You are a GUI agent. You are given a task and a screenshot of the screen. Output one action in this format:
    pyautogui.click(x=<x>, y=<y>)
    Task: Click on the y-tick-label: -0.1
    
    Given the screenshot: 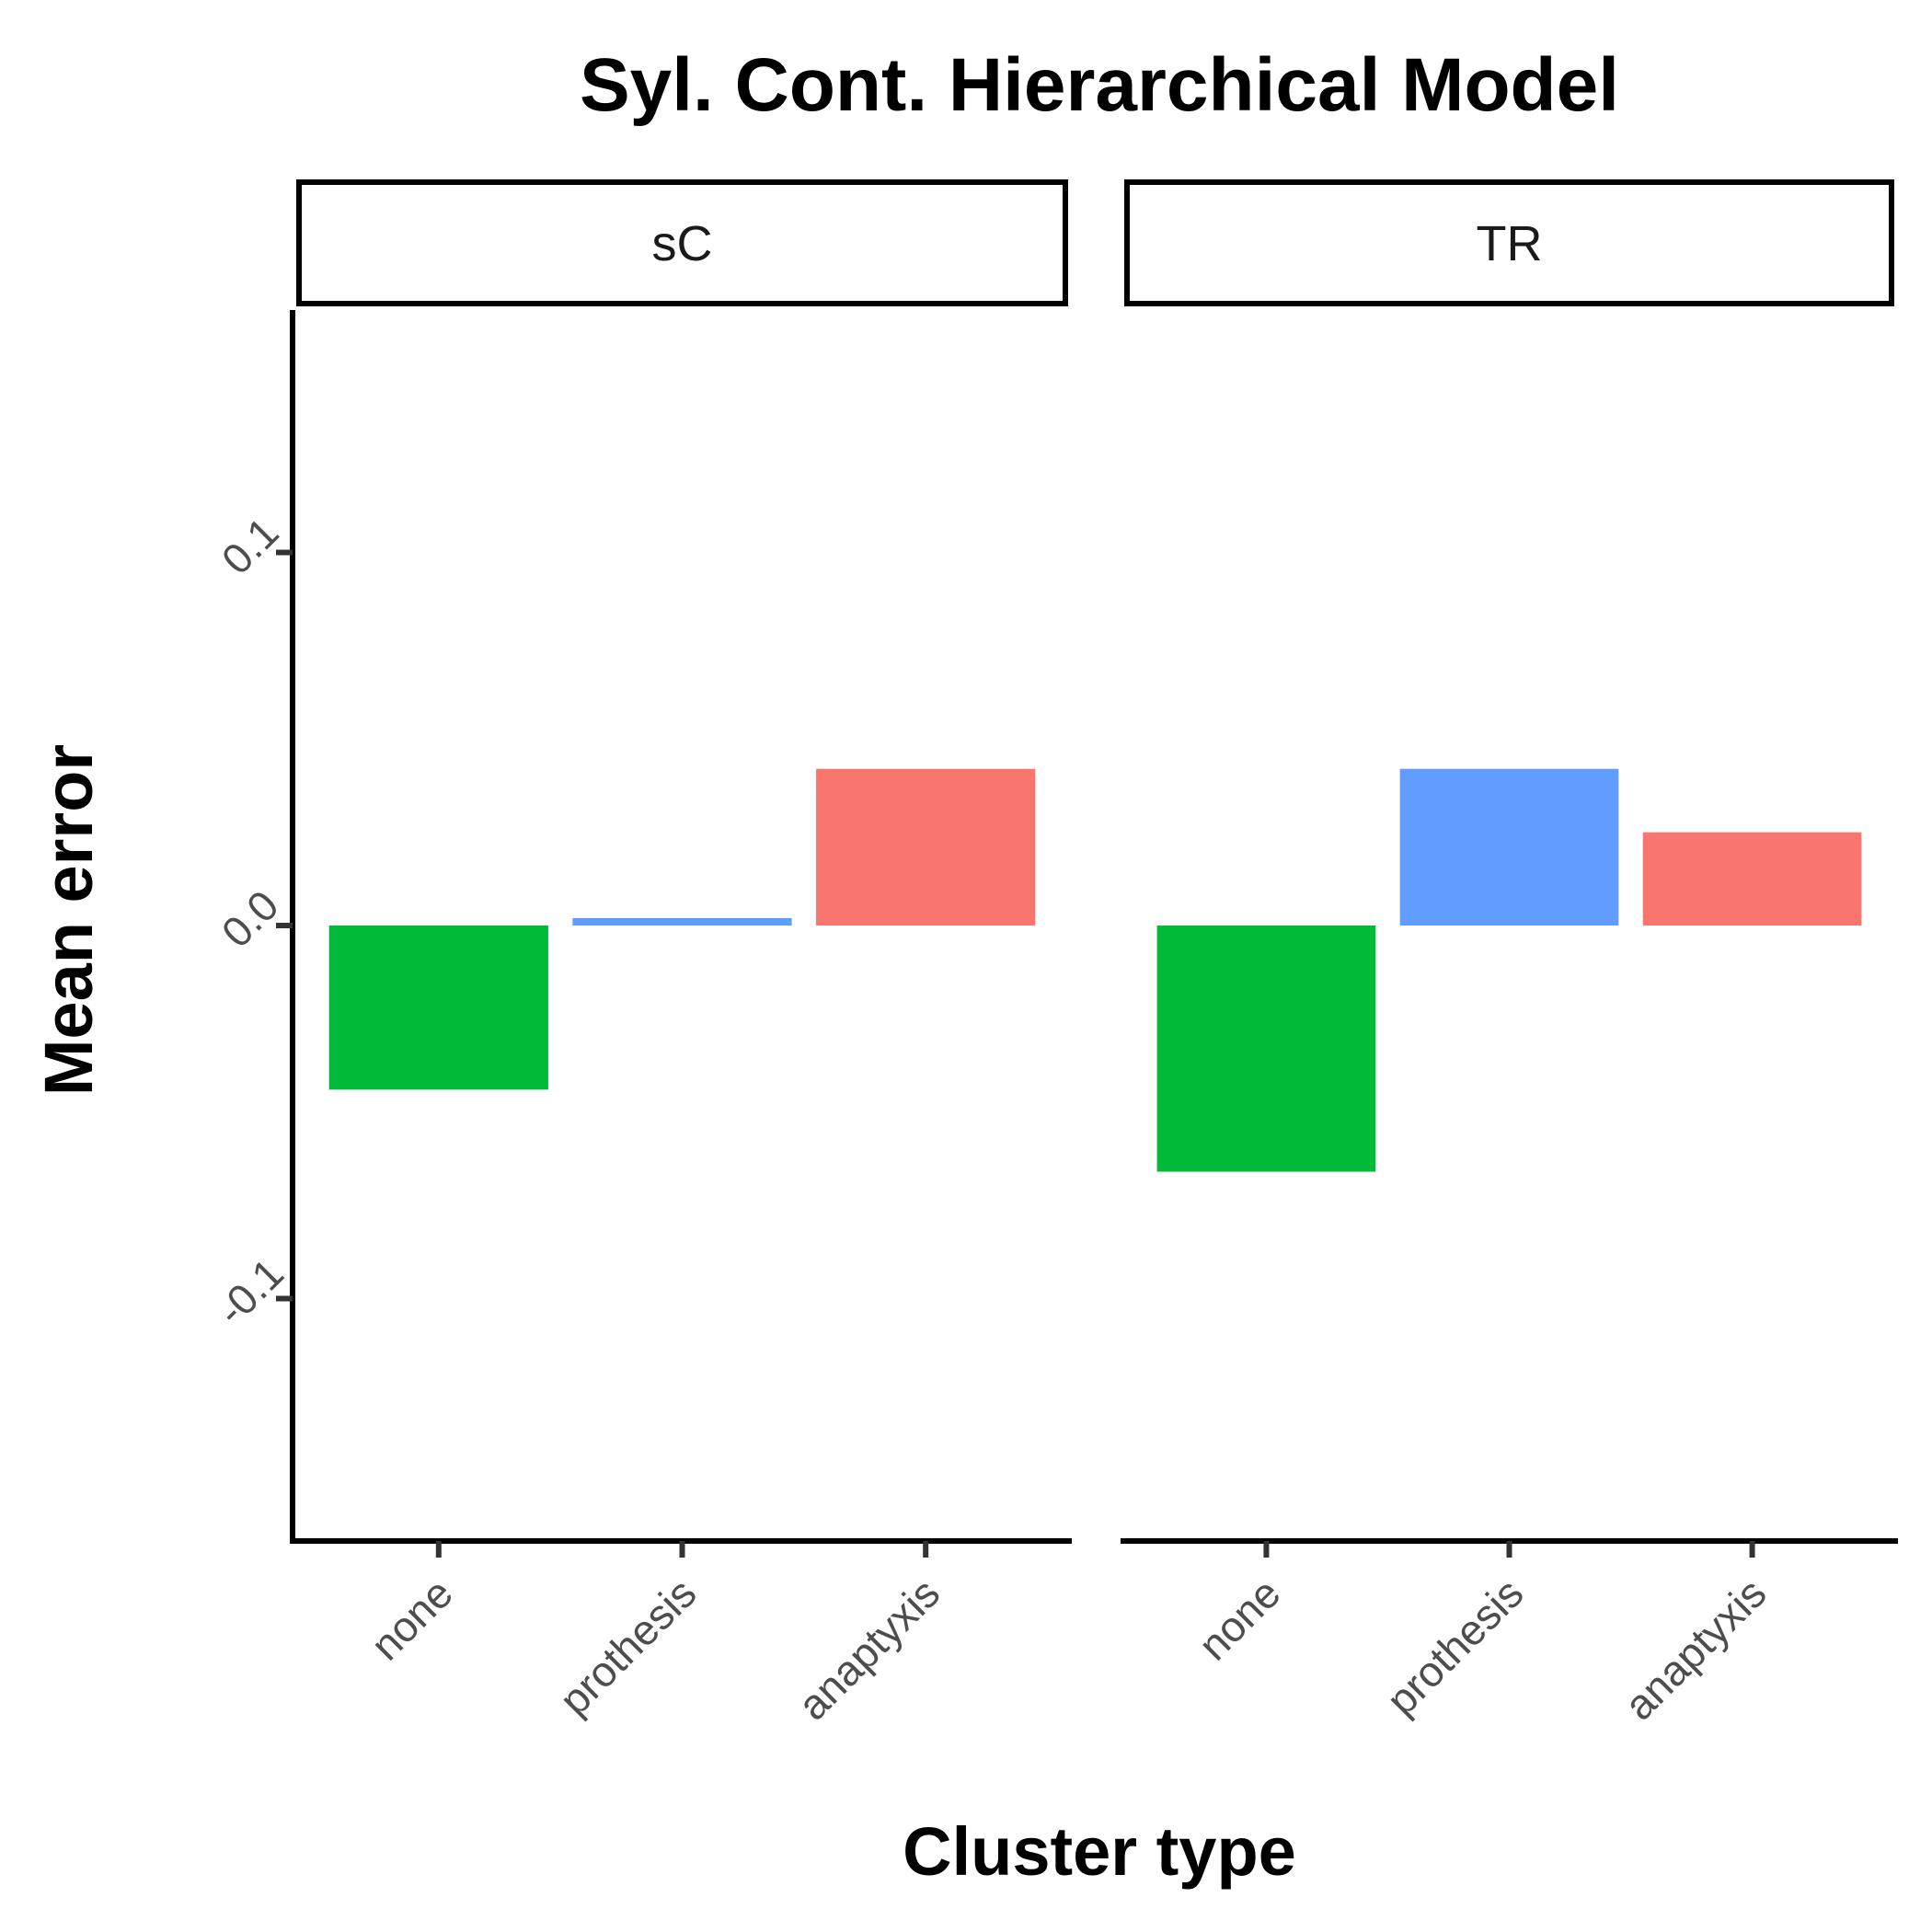 What is the action you would take?
    pyautogui.click(x=250, y=1292)
    